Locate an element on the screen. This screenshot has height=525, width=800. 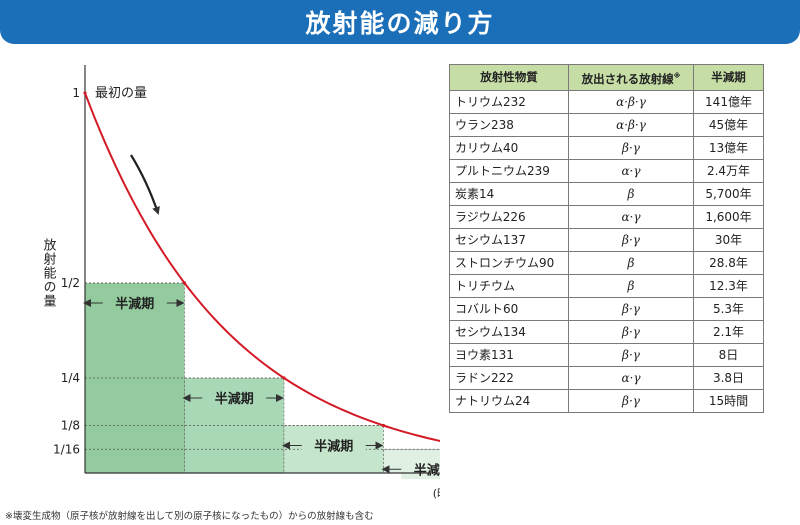
table-row: トリチウム β 12.3年 is located at coordinates (606, 285).